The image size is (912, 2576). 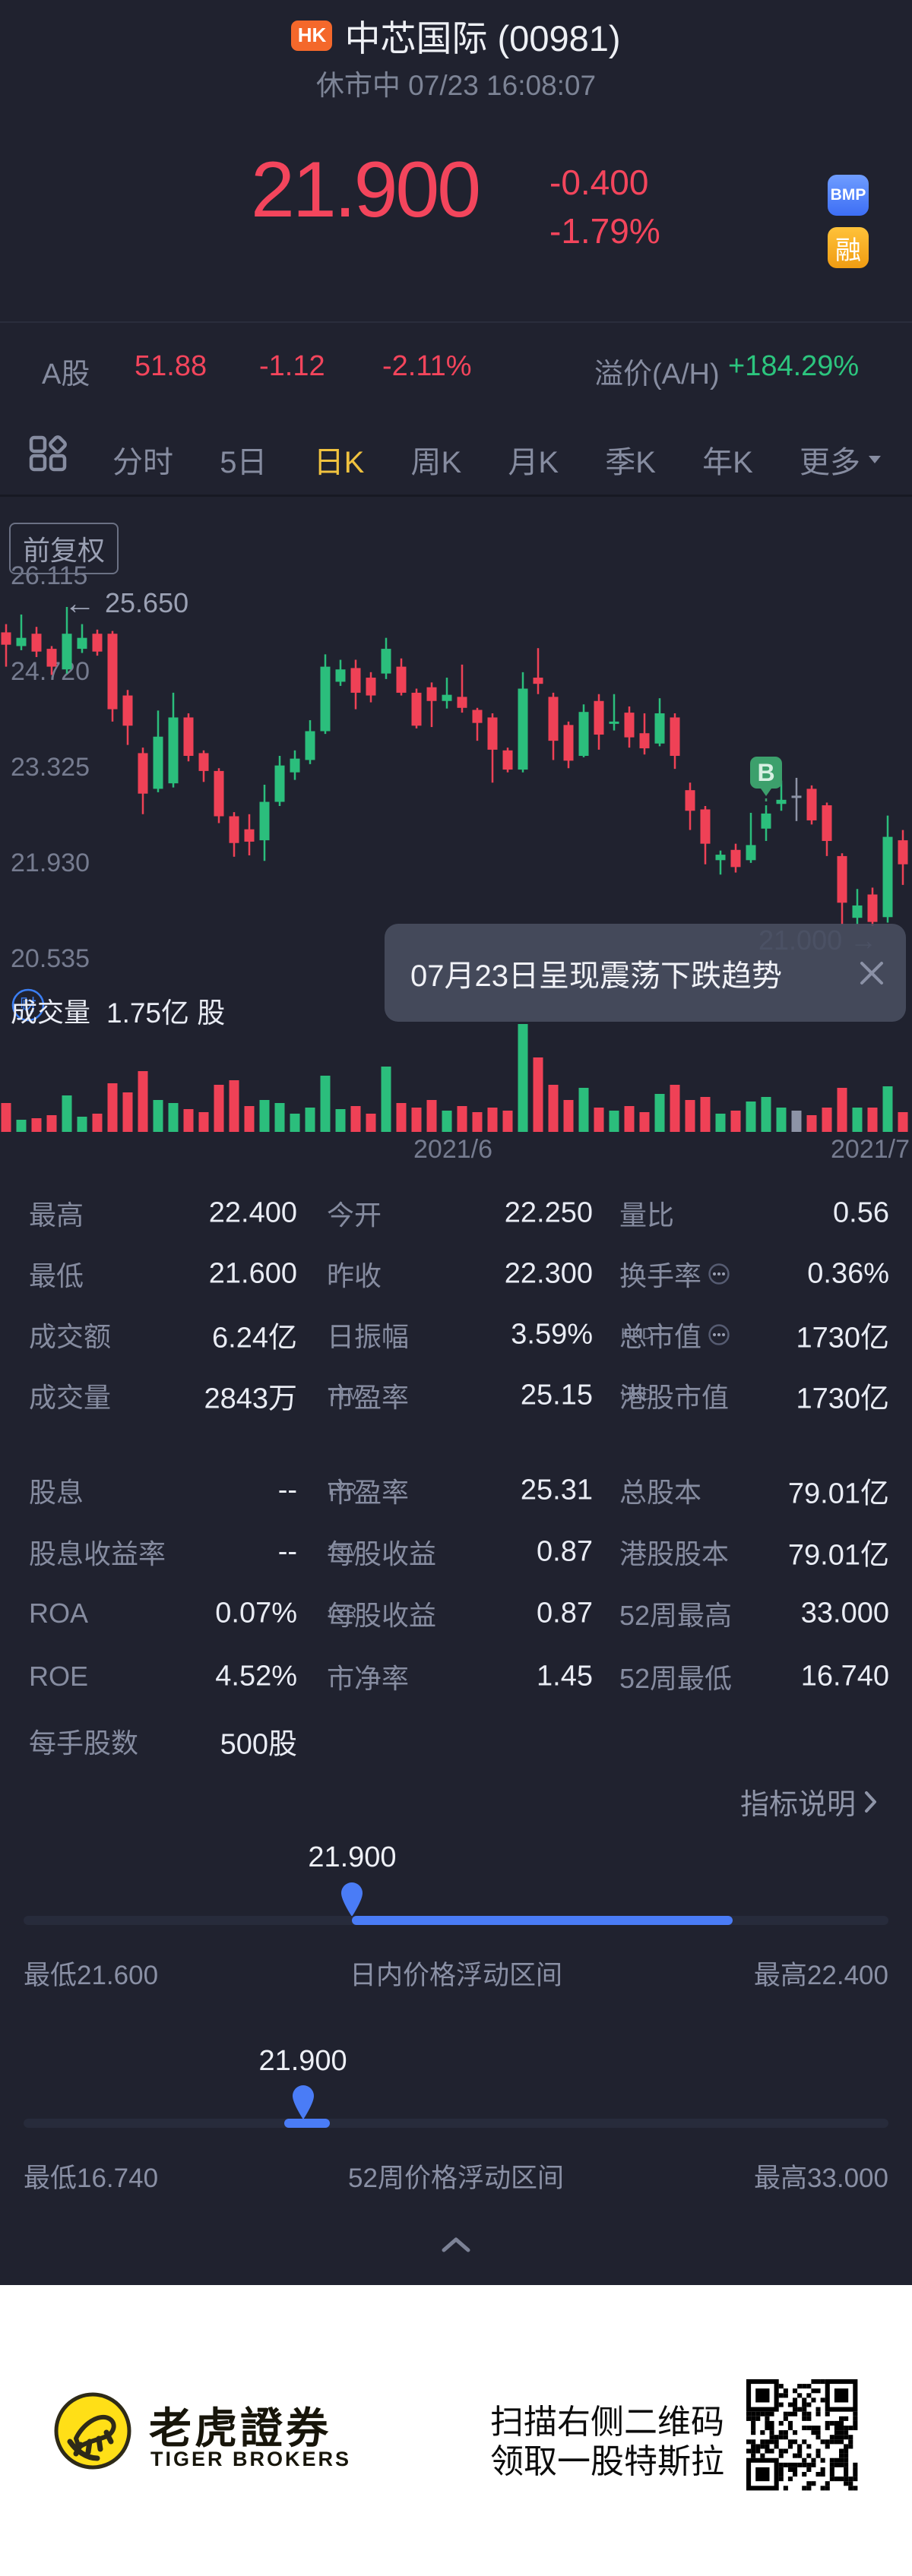 I want to click on bmp-badge: BMP, so click(x=849, y=195).